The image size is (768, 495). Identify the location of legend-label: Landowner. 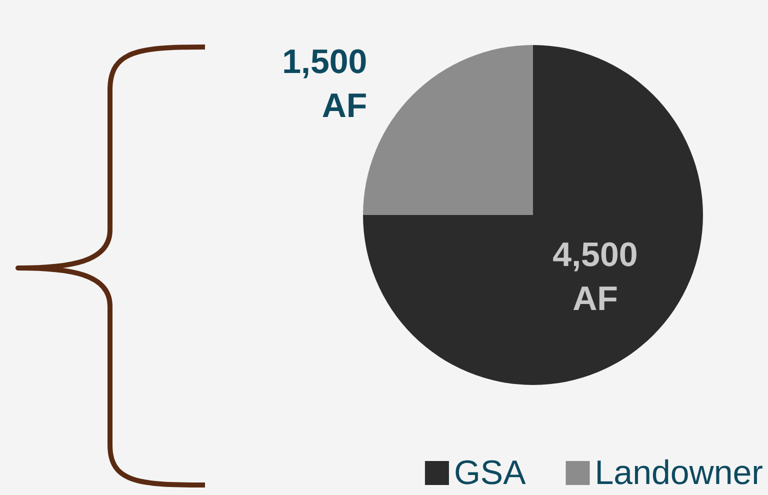
(679, 473).